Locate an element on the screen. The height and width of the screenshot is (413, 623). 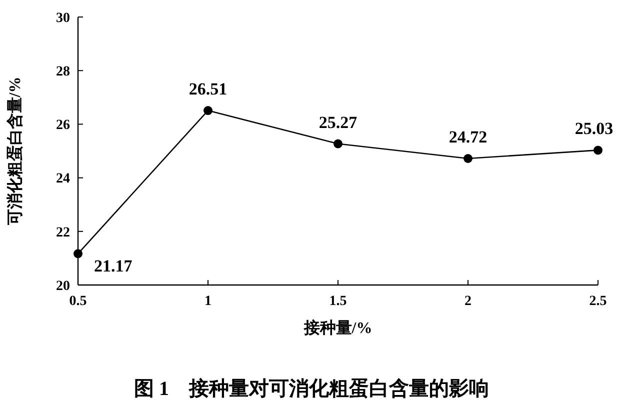
data-label: 25.27 is located at coordinates (338, 122).